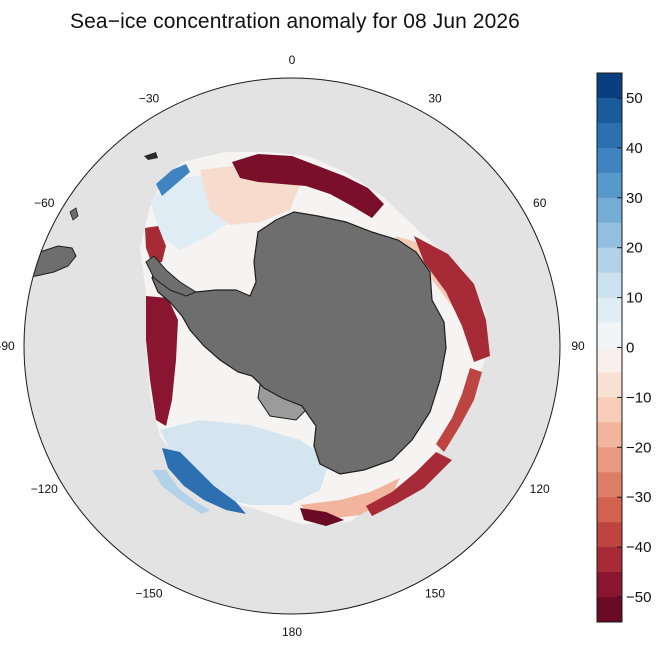  Describe the element at coordinates (634, 198) in the screenshot. I see `colorbar-tick-label: 30` at that location.